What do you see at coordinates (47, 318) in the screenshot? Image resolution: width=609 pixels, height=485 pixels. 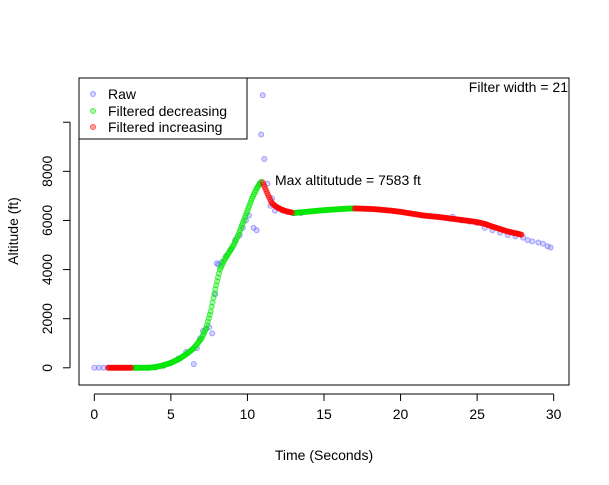 I see `y-tick-label: 2000` at bounding box center [47, 318].